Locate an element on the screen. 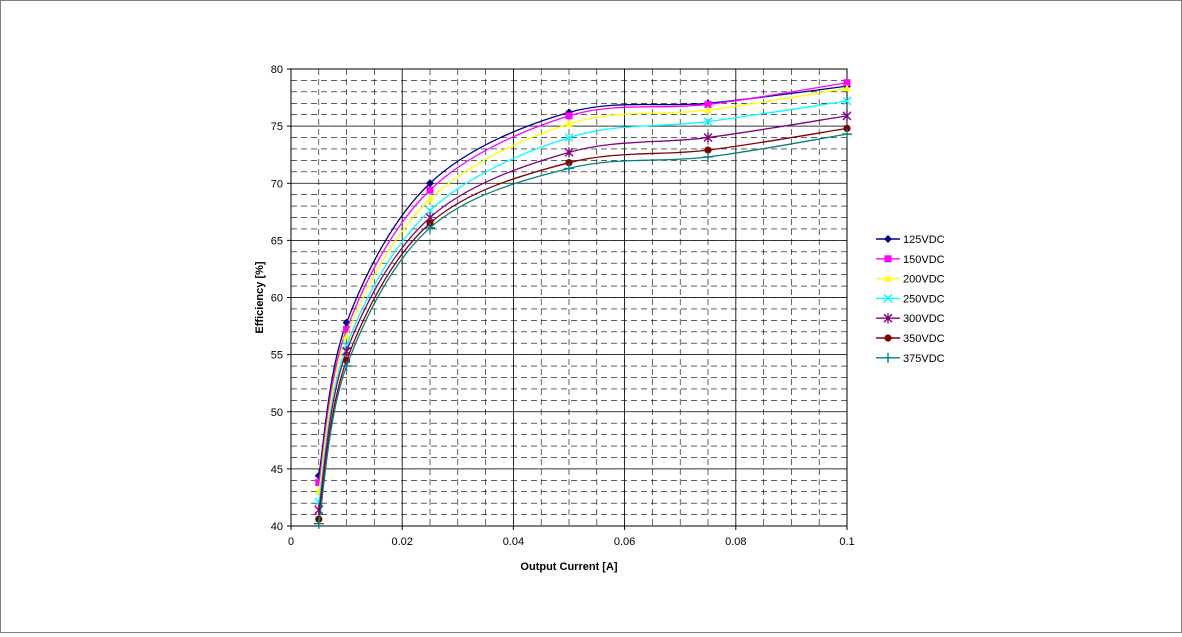 The image size is (1182, 637). legend-item: 125VDC is located at coordinates (910, 240).